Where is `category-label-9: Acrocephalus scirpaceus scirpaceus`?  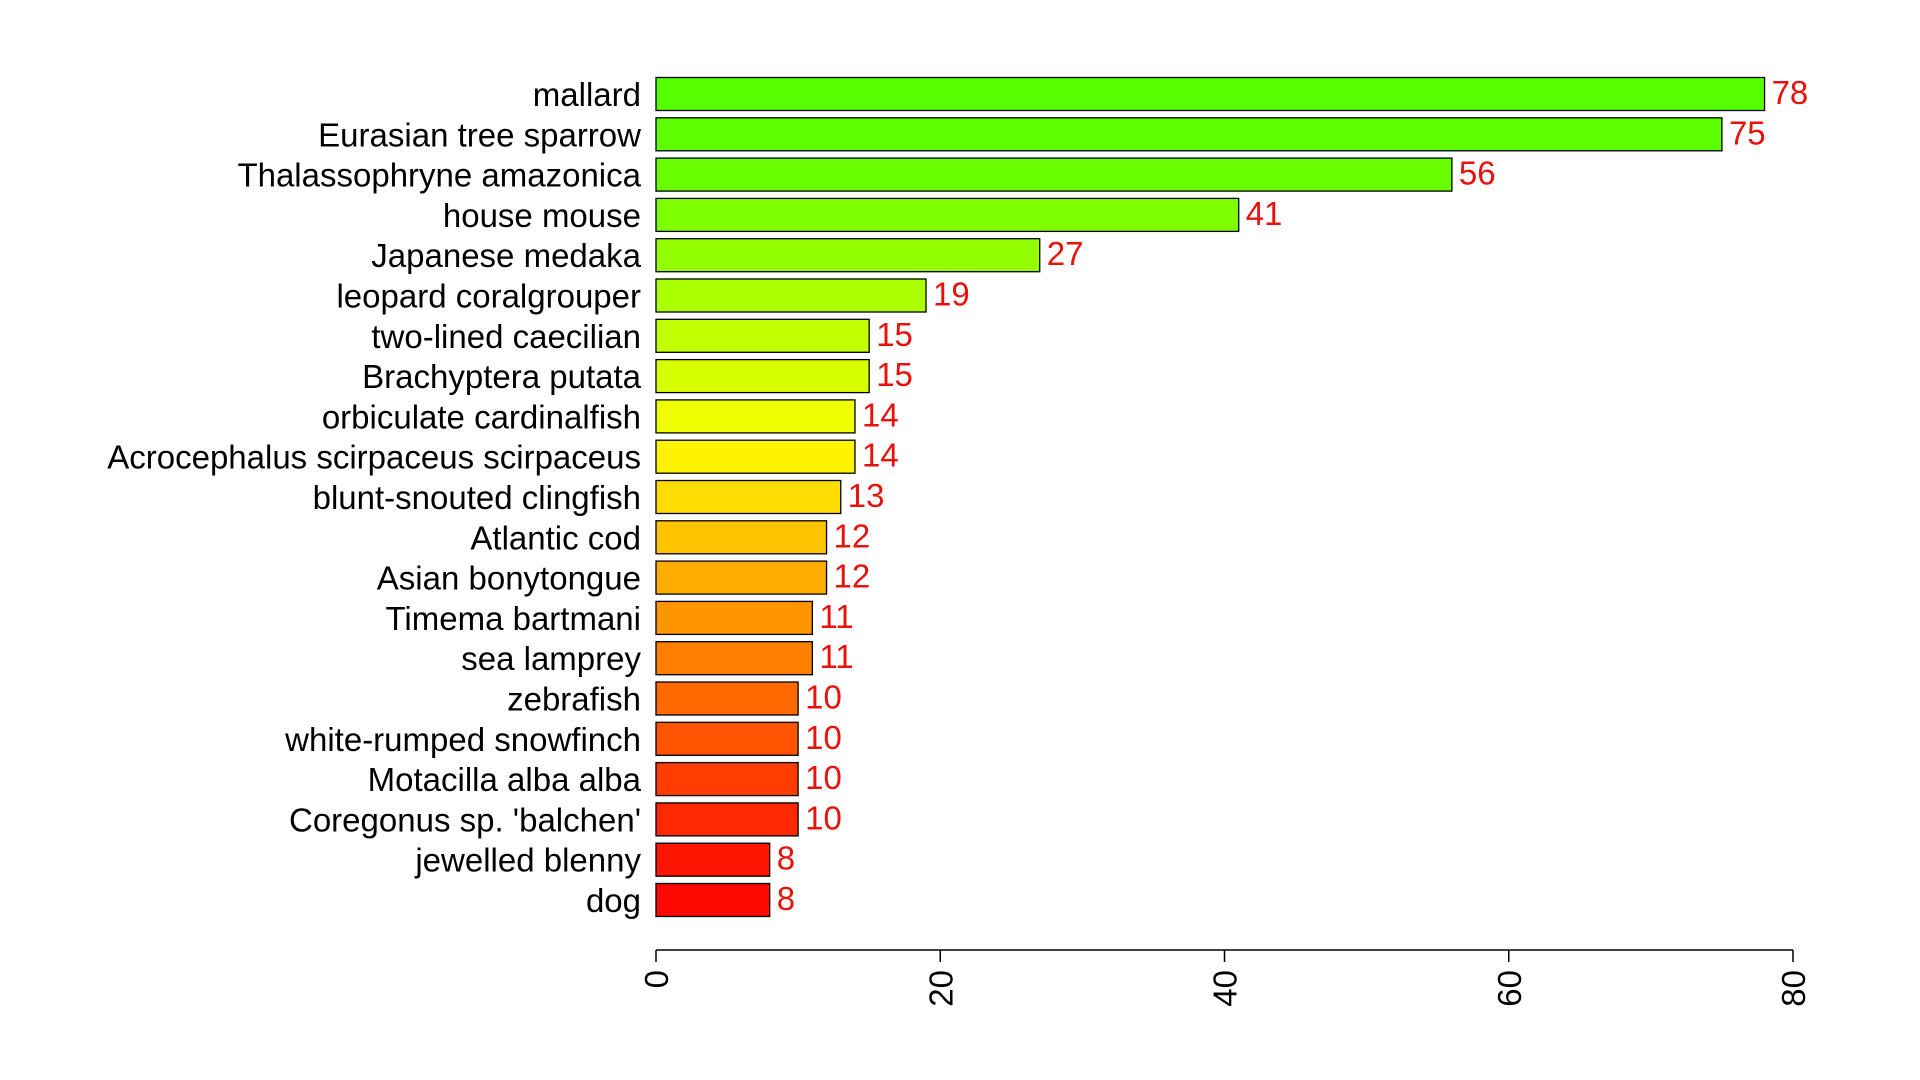 category-label-9: Acrocephalus scirpaceus scirpaceus is located at coordinates (374, 457).